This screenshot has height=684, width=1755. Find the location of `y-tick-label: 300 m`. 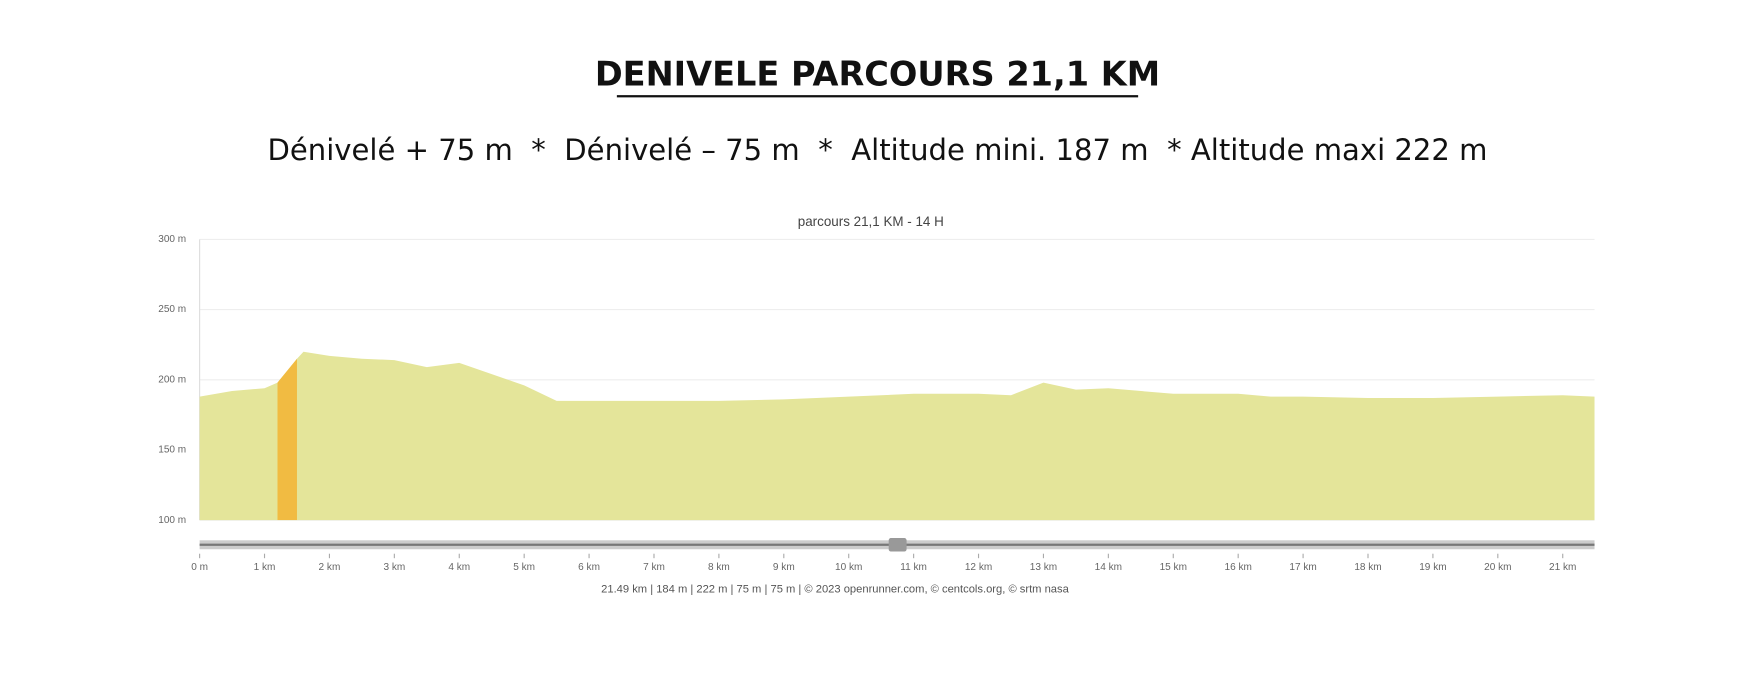

y-tick-label: 300 m is located at coordinates (172, 239).